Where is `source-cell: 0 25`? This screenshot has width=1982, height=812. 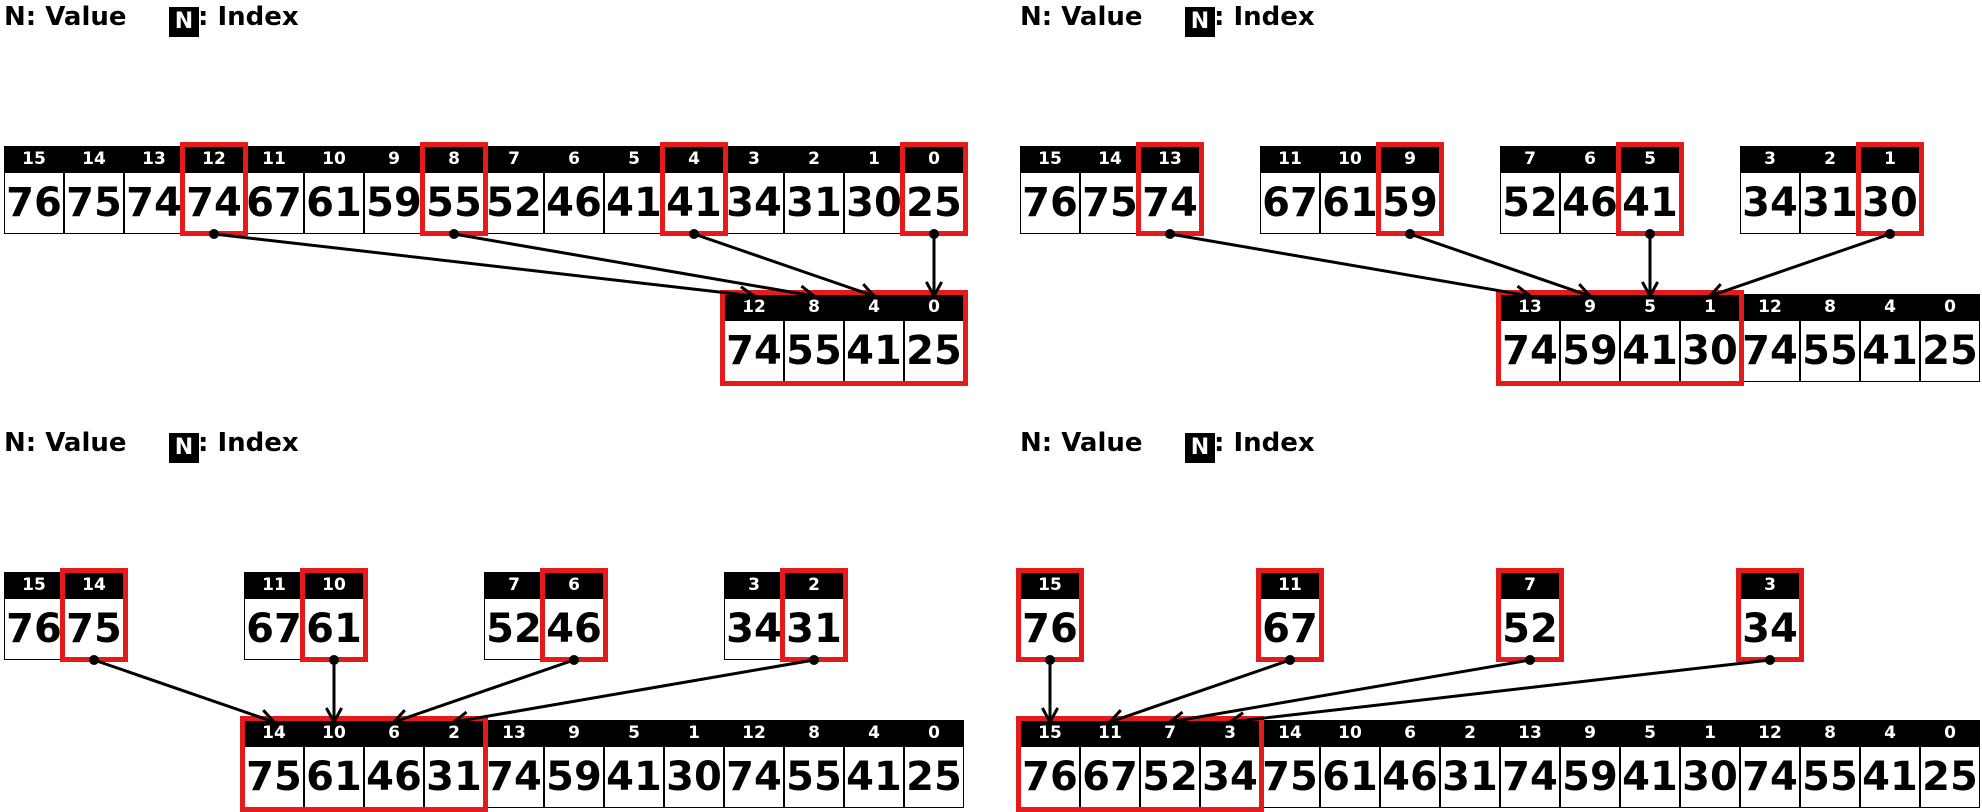
source-cell: 0 25 is located at coordinates (934, 190).